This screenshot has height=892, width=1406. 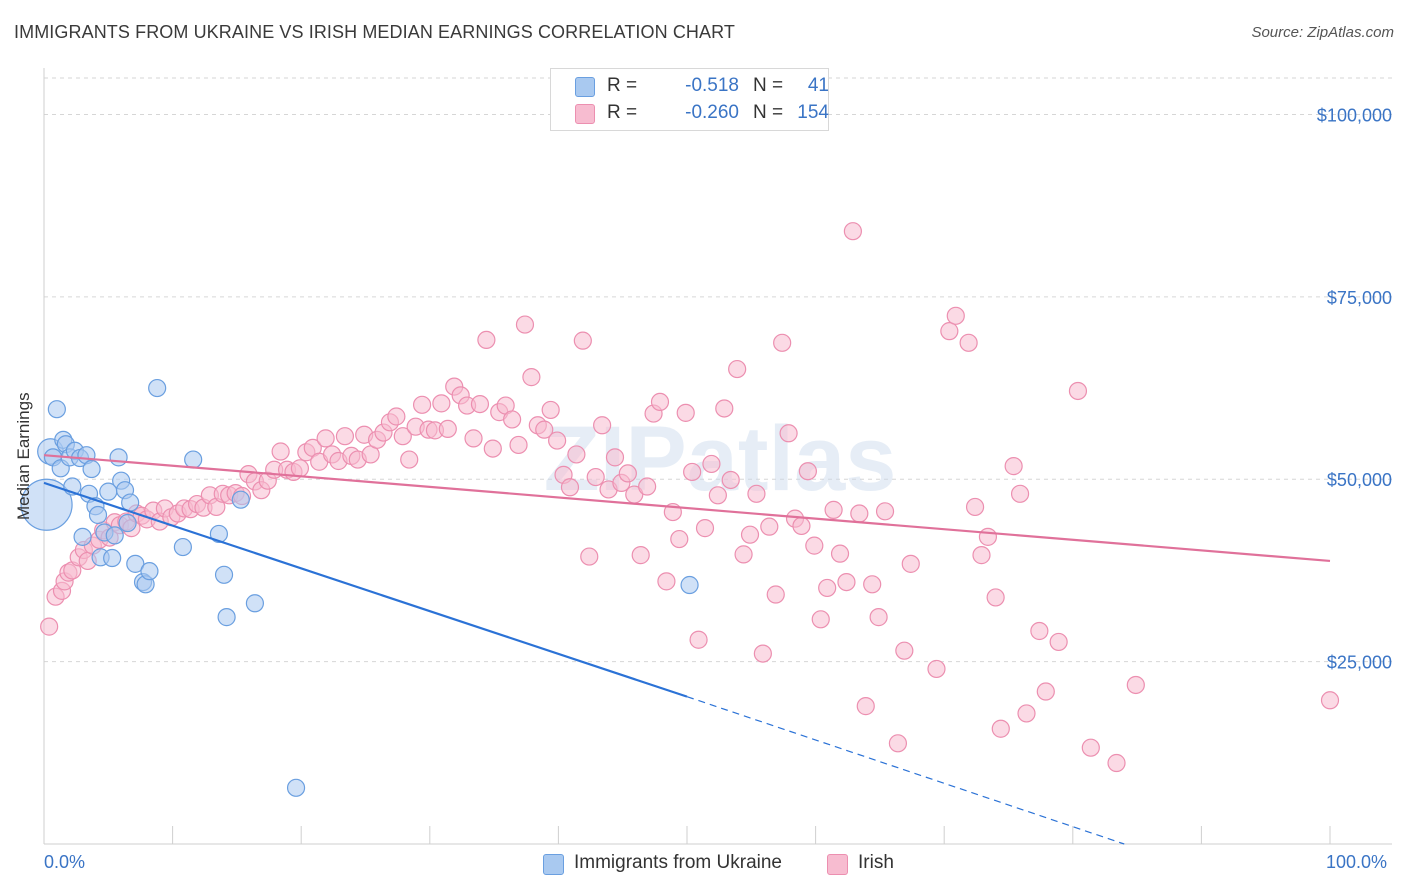 What do you see at coordinates (1322, 32) in the screenshot?
I see `source-credit: Source: ZipAtlas.com` at bounding box center [1322, 32].